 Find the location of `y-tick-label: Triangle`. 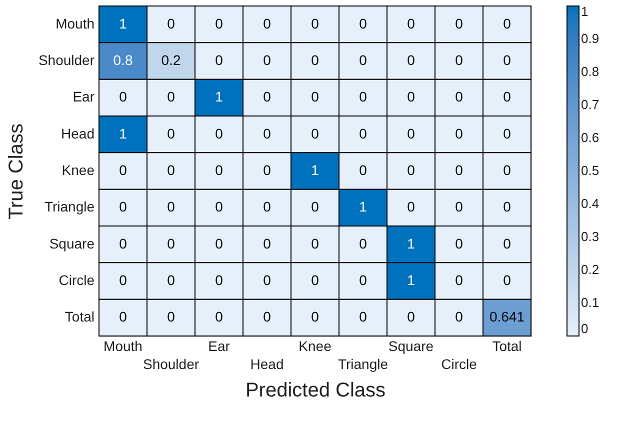

y-tick-label: Triangle is located at coordinates (69, 206).